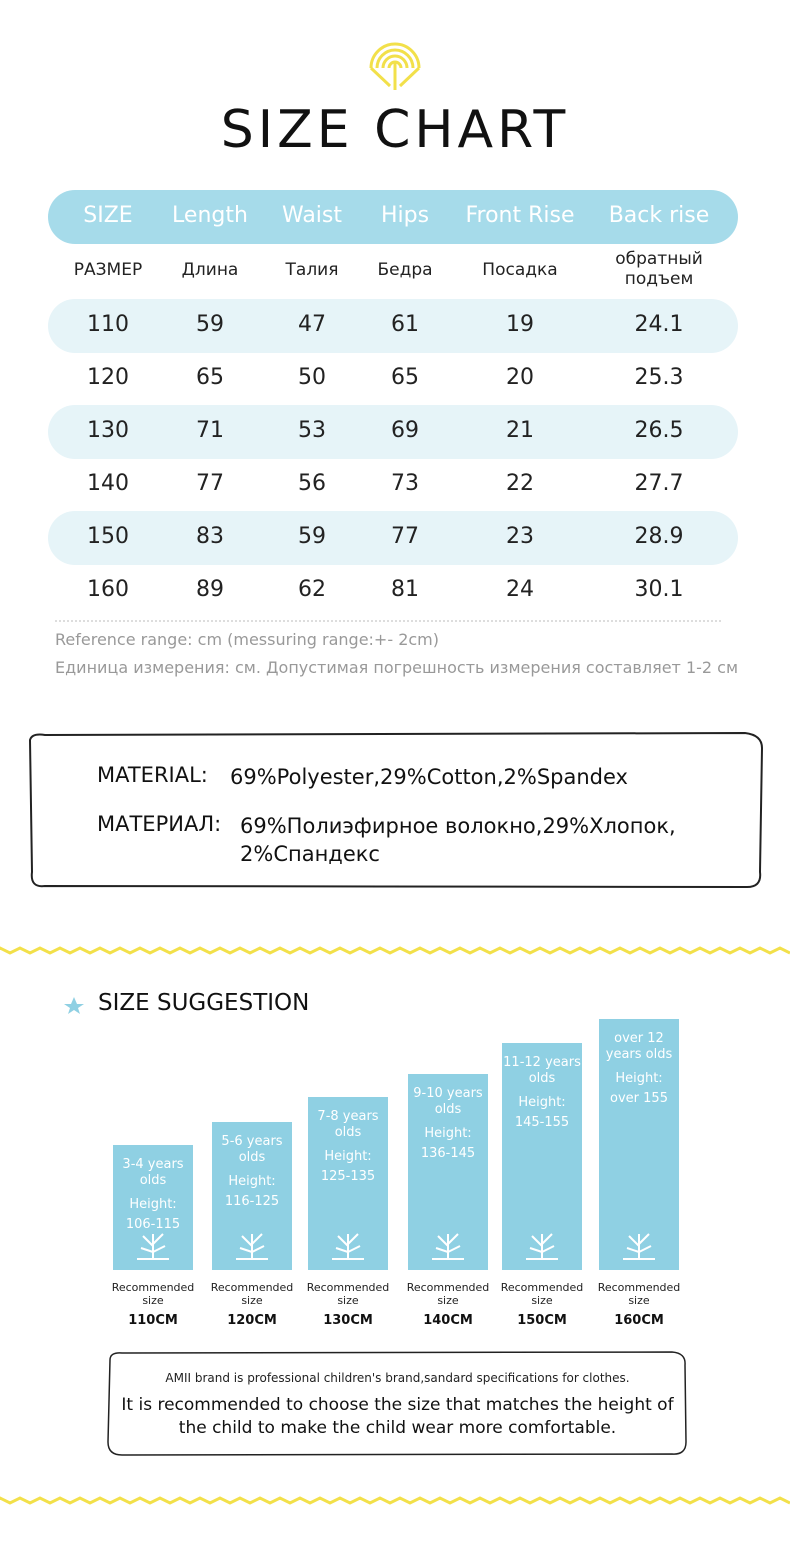  I want to click on logo, so click(395, 66).